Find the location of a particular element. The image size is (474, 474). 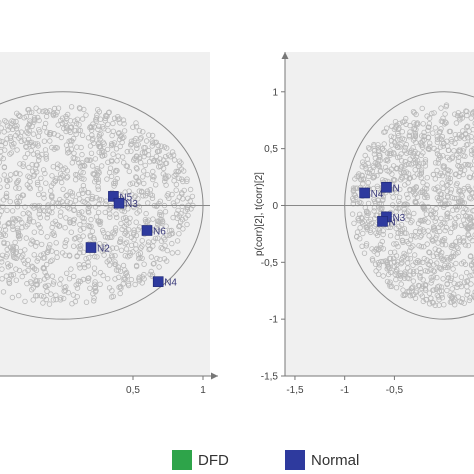

y-tick-label: -0,5 is located at coordinates (270, 263).